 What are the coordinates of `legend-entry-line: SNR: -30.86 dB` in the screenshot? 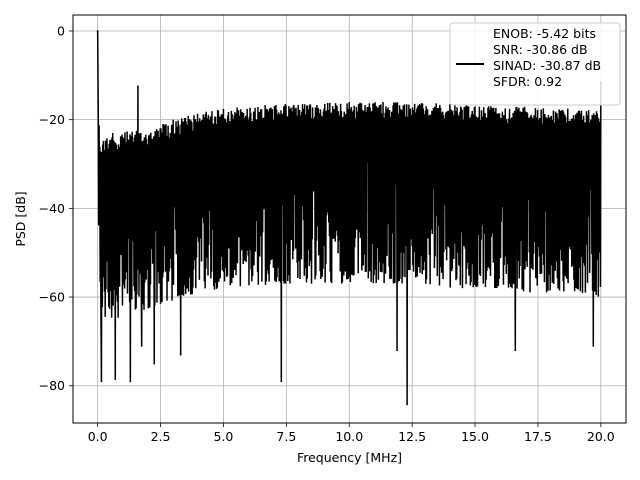 It's located at (540, 49).